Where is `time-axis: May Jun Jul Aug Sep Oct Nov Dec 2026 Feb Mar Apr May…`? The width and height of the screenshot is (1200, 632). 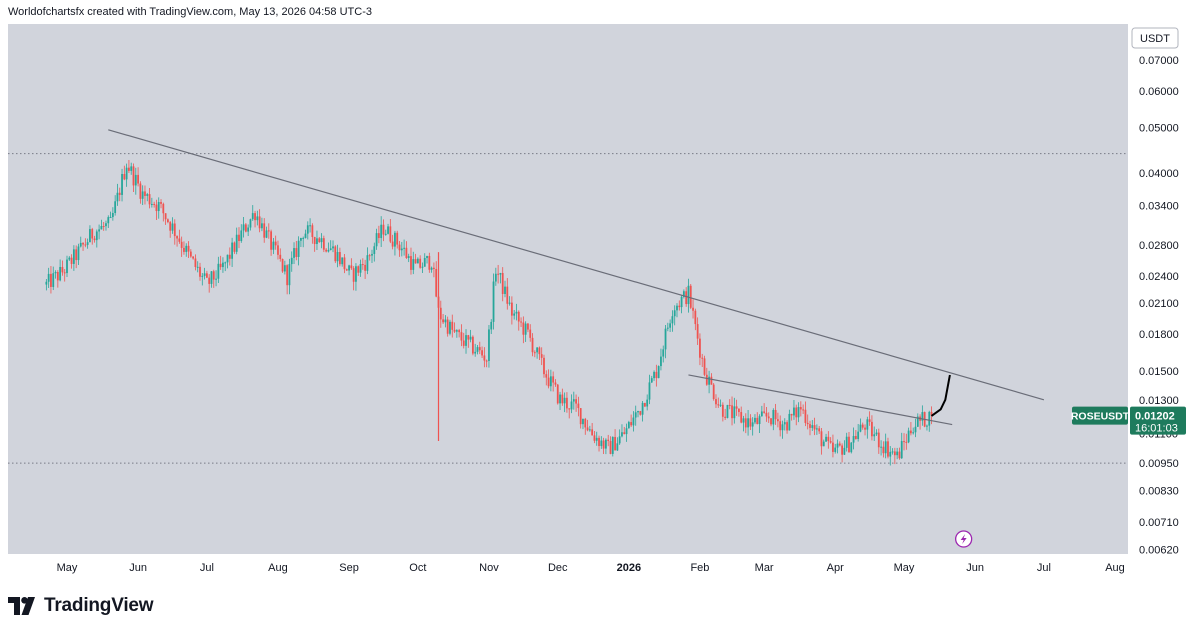 time-axis: May Jun Jul Aug Sep Oct Nov Dec 2026 Feb Mar Apr May… is located at coordinates (591, 568).